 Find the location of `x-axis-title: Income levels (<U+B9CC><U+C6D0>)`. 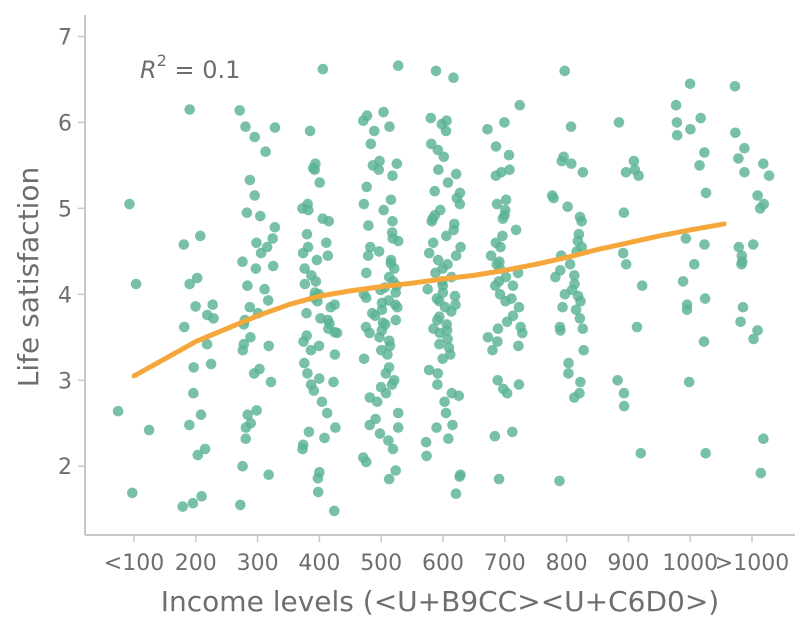

x-axis-title: Income levels (<U+B9CC><U+C6D0>) is located at coordinates (440, 601).